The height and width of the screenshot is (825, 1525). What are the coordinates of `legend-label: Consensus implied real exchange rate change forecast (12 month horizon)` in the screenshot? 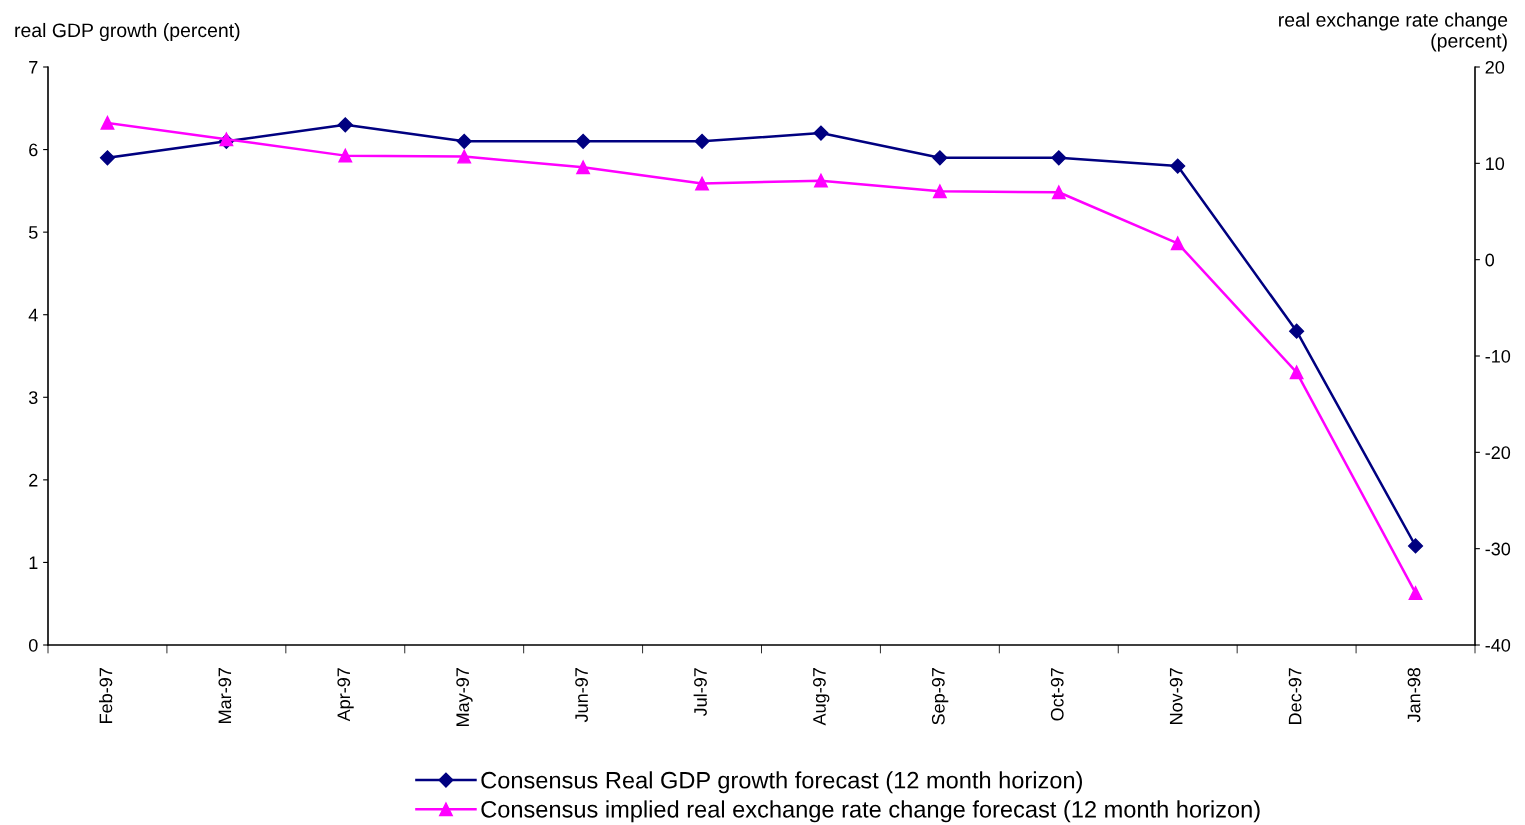 It's located at (870, 811).